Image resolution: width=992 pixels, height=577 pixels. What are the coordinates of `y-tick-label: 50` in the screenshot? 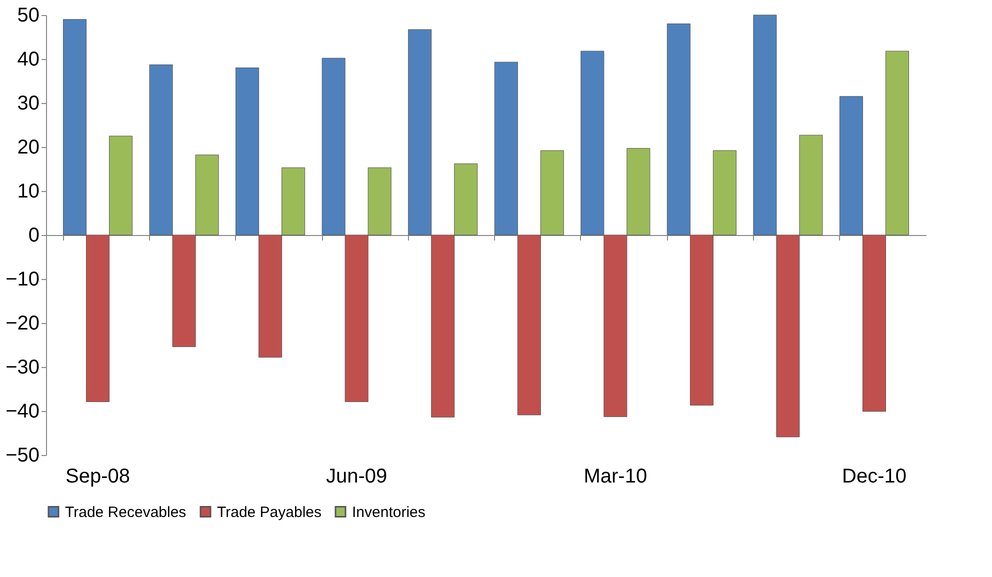 It's located at (28, 15).